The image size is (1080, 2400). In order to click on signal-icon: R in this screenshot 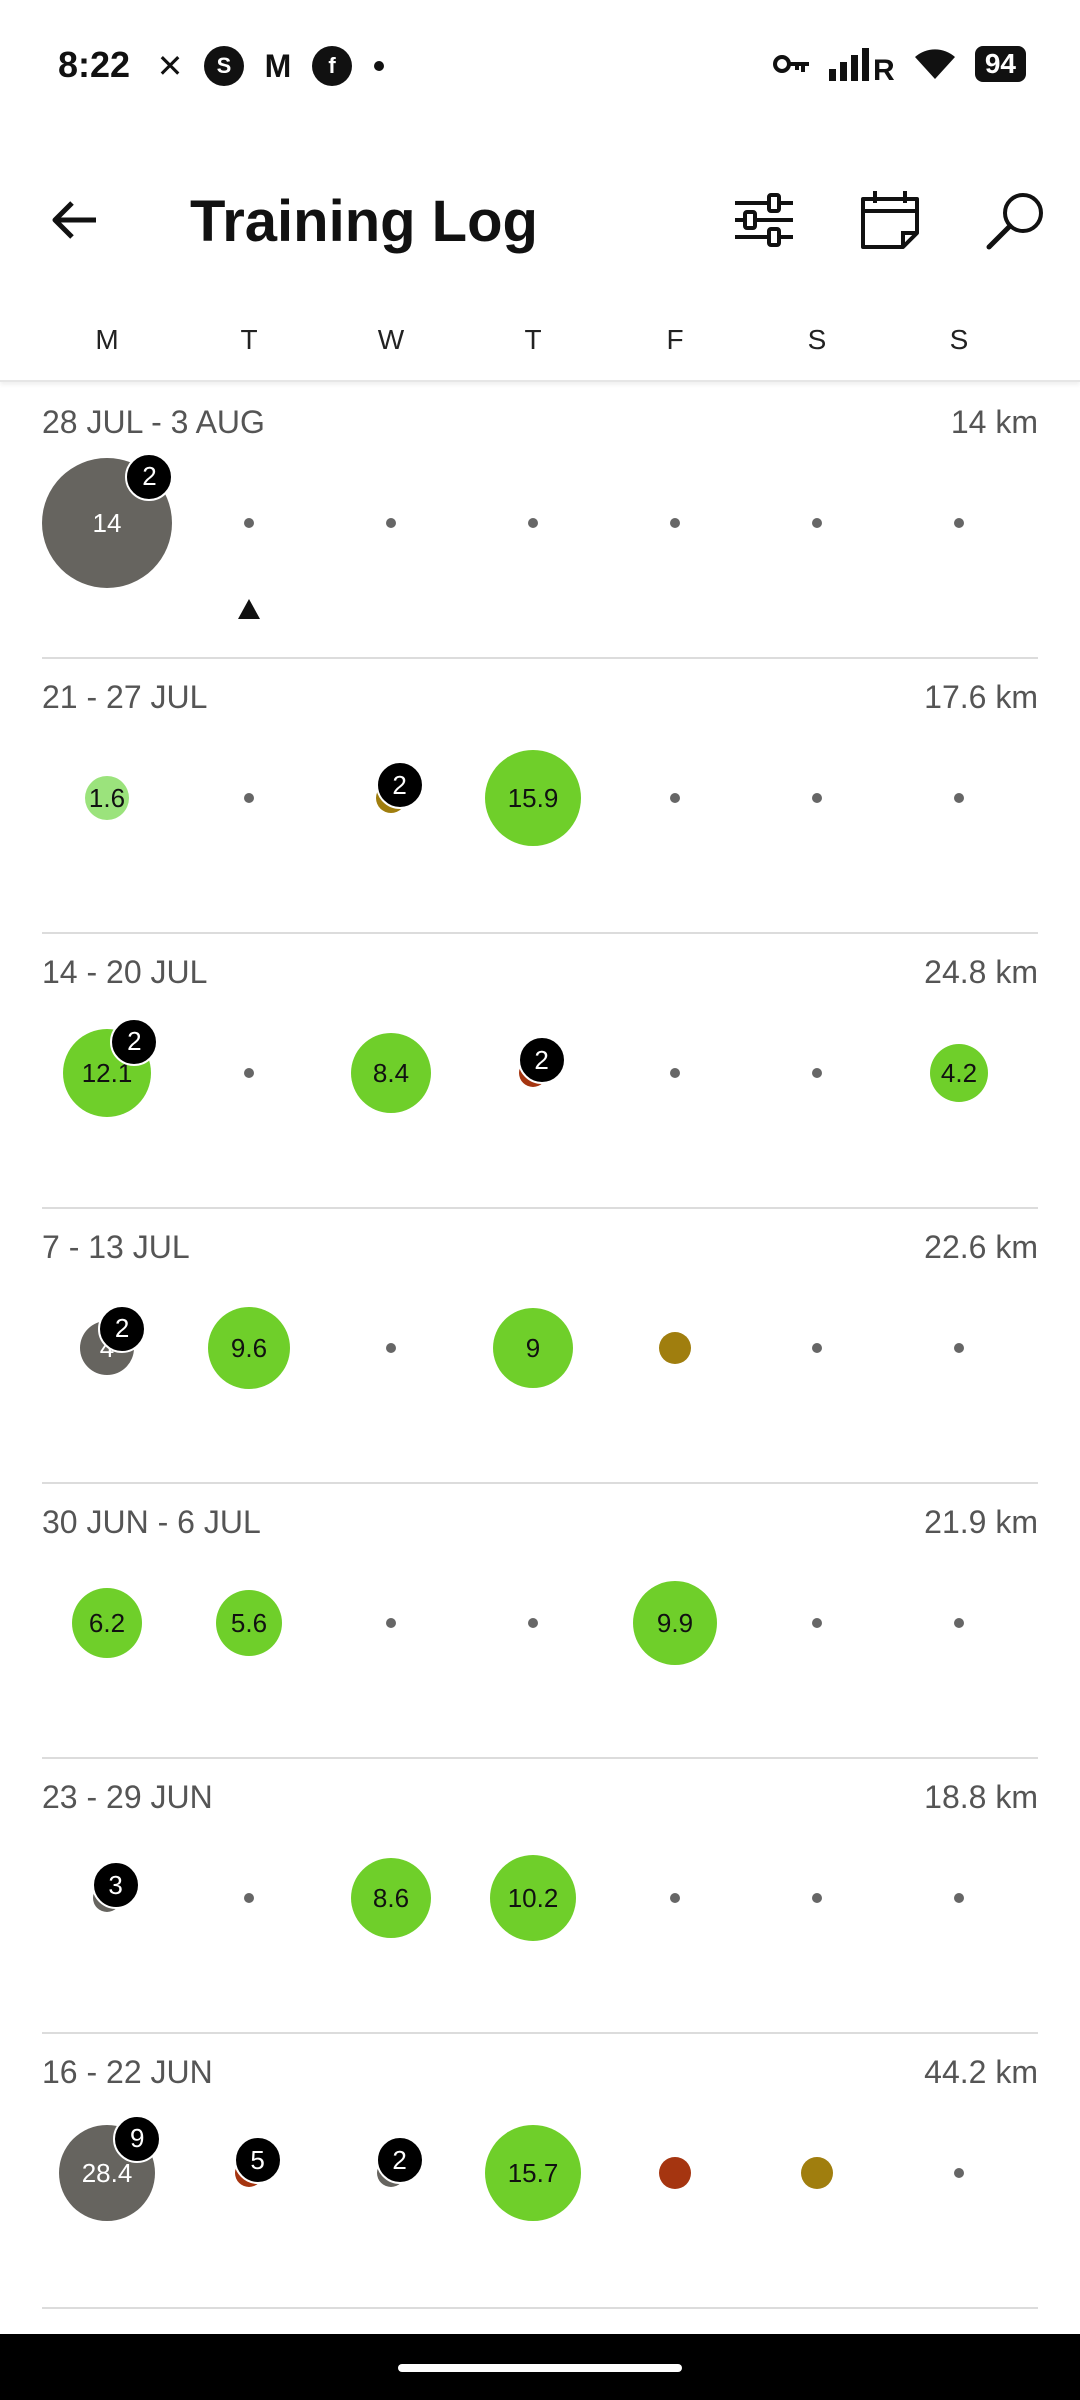, I will do `click(861, 64)`.